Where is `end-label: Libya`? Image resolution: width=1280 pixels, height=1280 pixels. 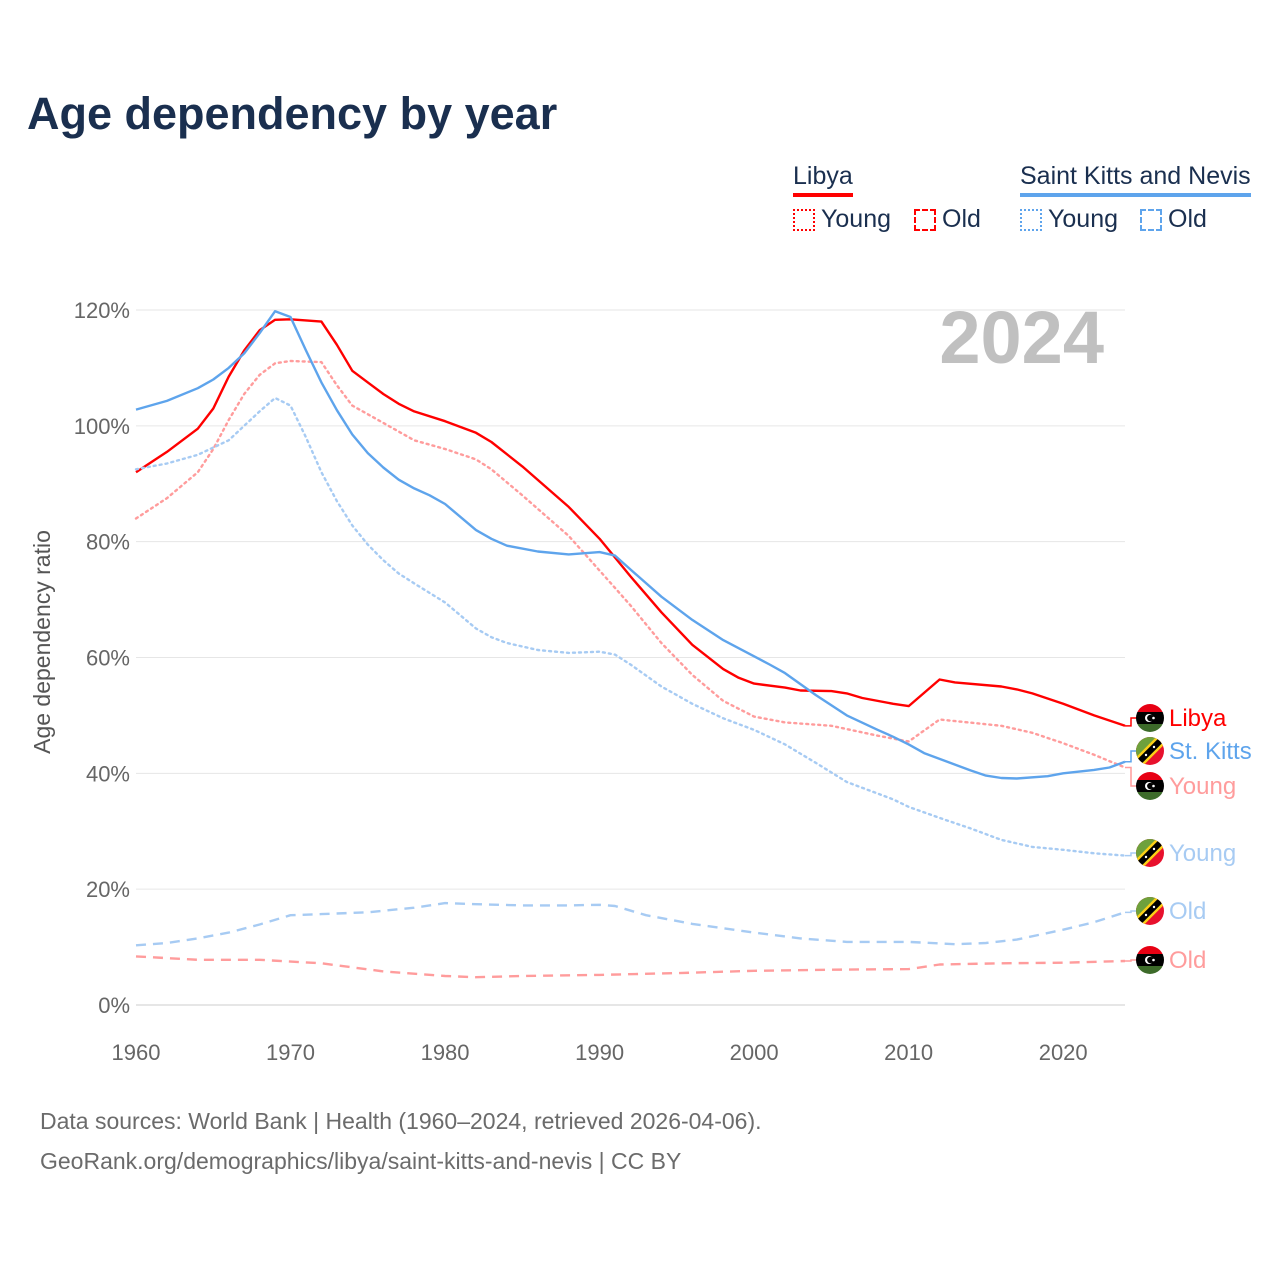
end-label: Libya is located at coordinates (1198, 718).